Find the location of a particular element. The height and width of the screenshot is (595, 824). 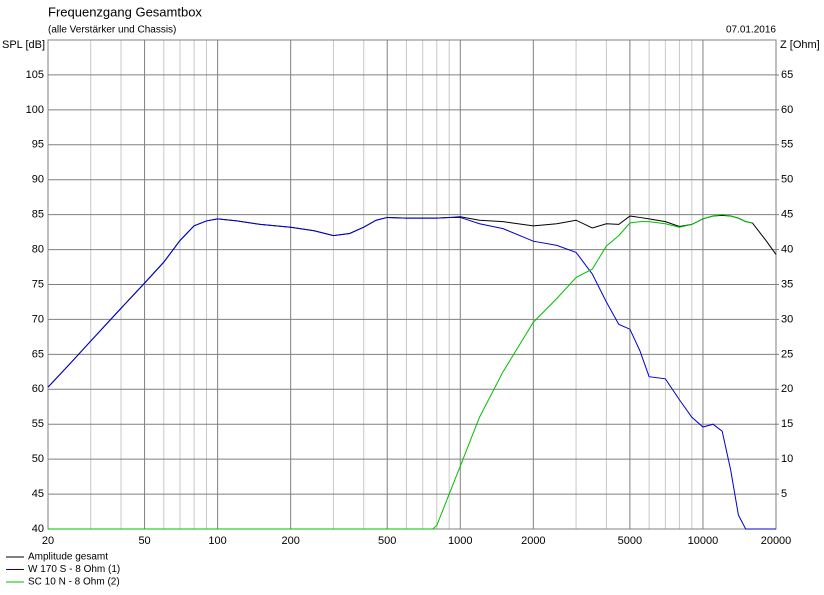

y2-tick-label: 65 is located at coordinates (787, 75).